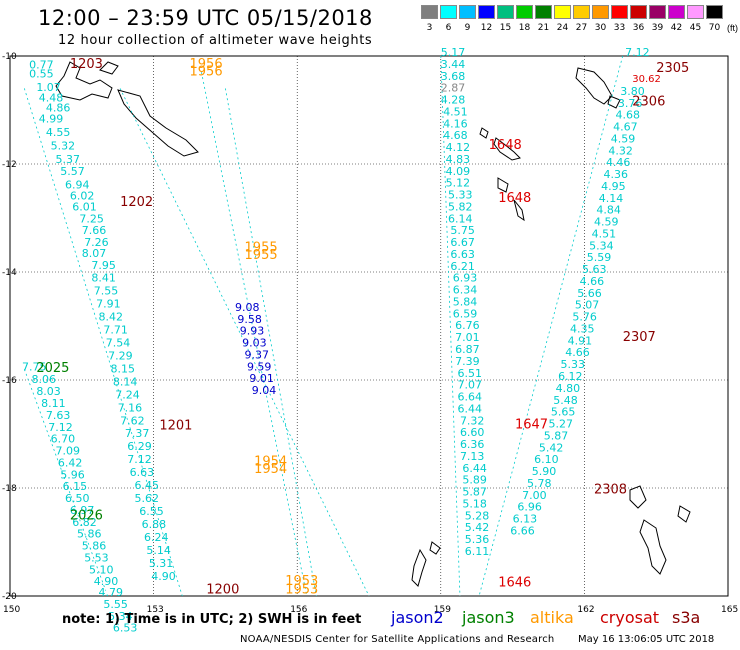 The height and width of the screenshot is (650, 740). I want to click on wave-height-value: 8.06, so click(44, 379).